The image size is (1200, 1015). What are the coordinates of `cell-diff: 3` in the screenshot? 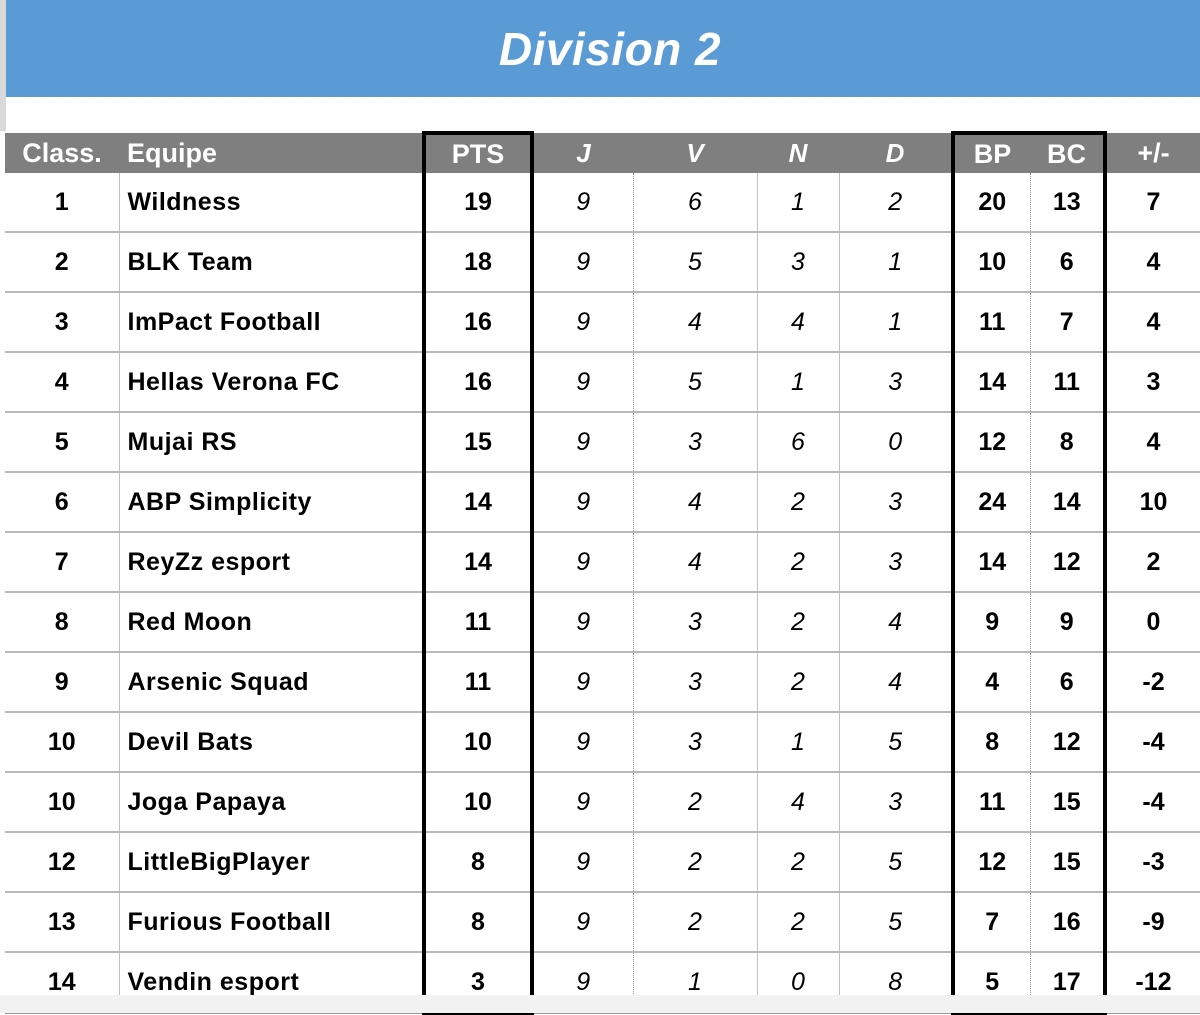 It's located at (1152, 382).